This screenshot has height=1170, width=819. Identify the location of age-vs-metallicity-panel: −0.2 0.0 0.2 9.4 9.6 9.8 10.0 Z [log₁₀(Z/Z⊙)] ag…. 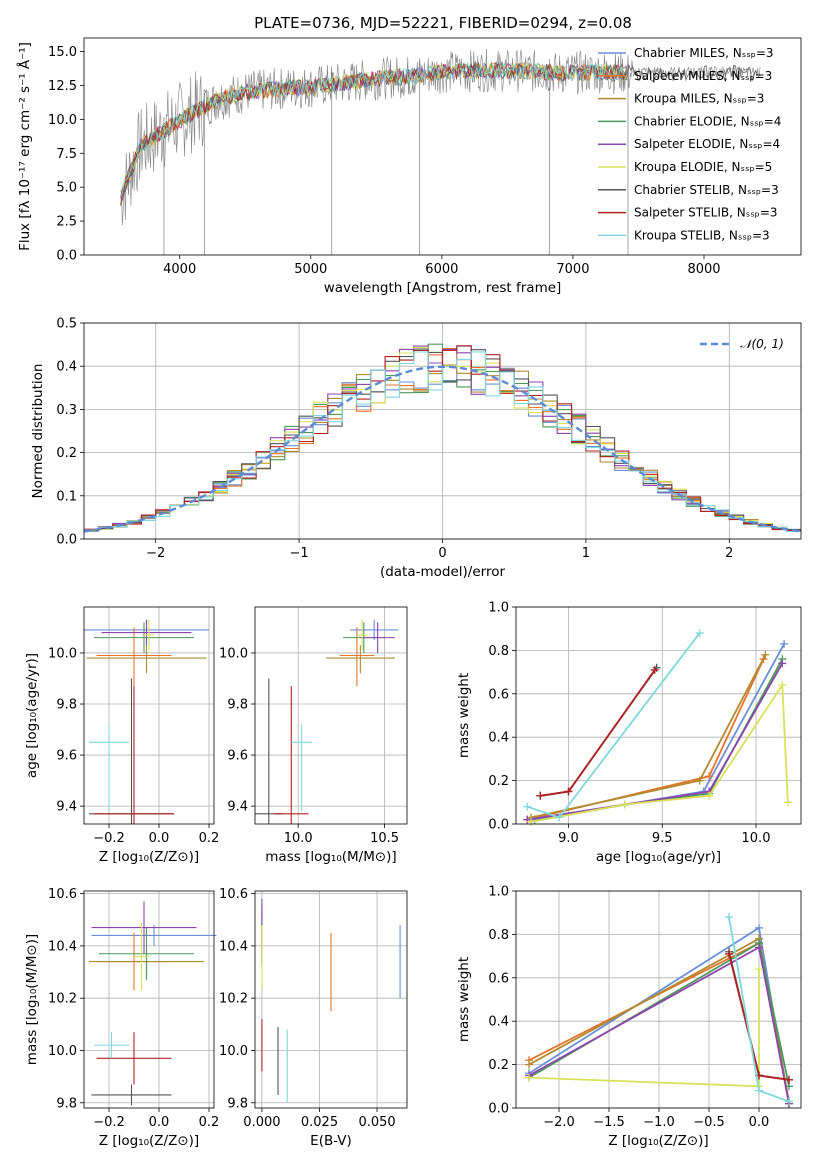
(122, 735).